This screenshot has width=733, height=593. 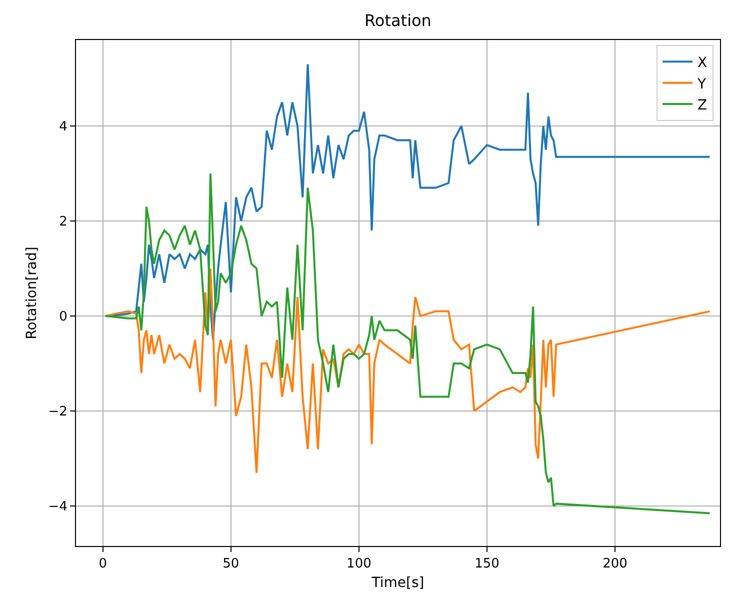 What do you see at coordinates (703, 63) in the screenshot?
I see `legend-label: X` at bounding box center [703, 63].